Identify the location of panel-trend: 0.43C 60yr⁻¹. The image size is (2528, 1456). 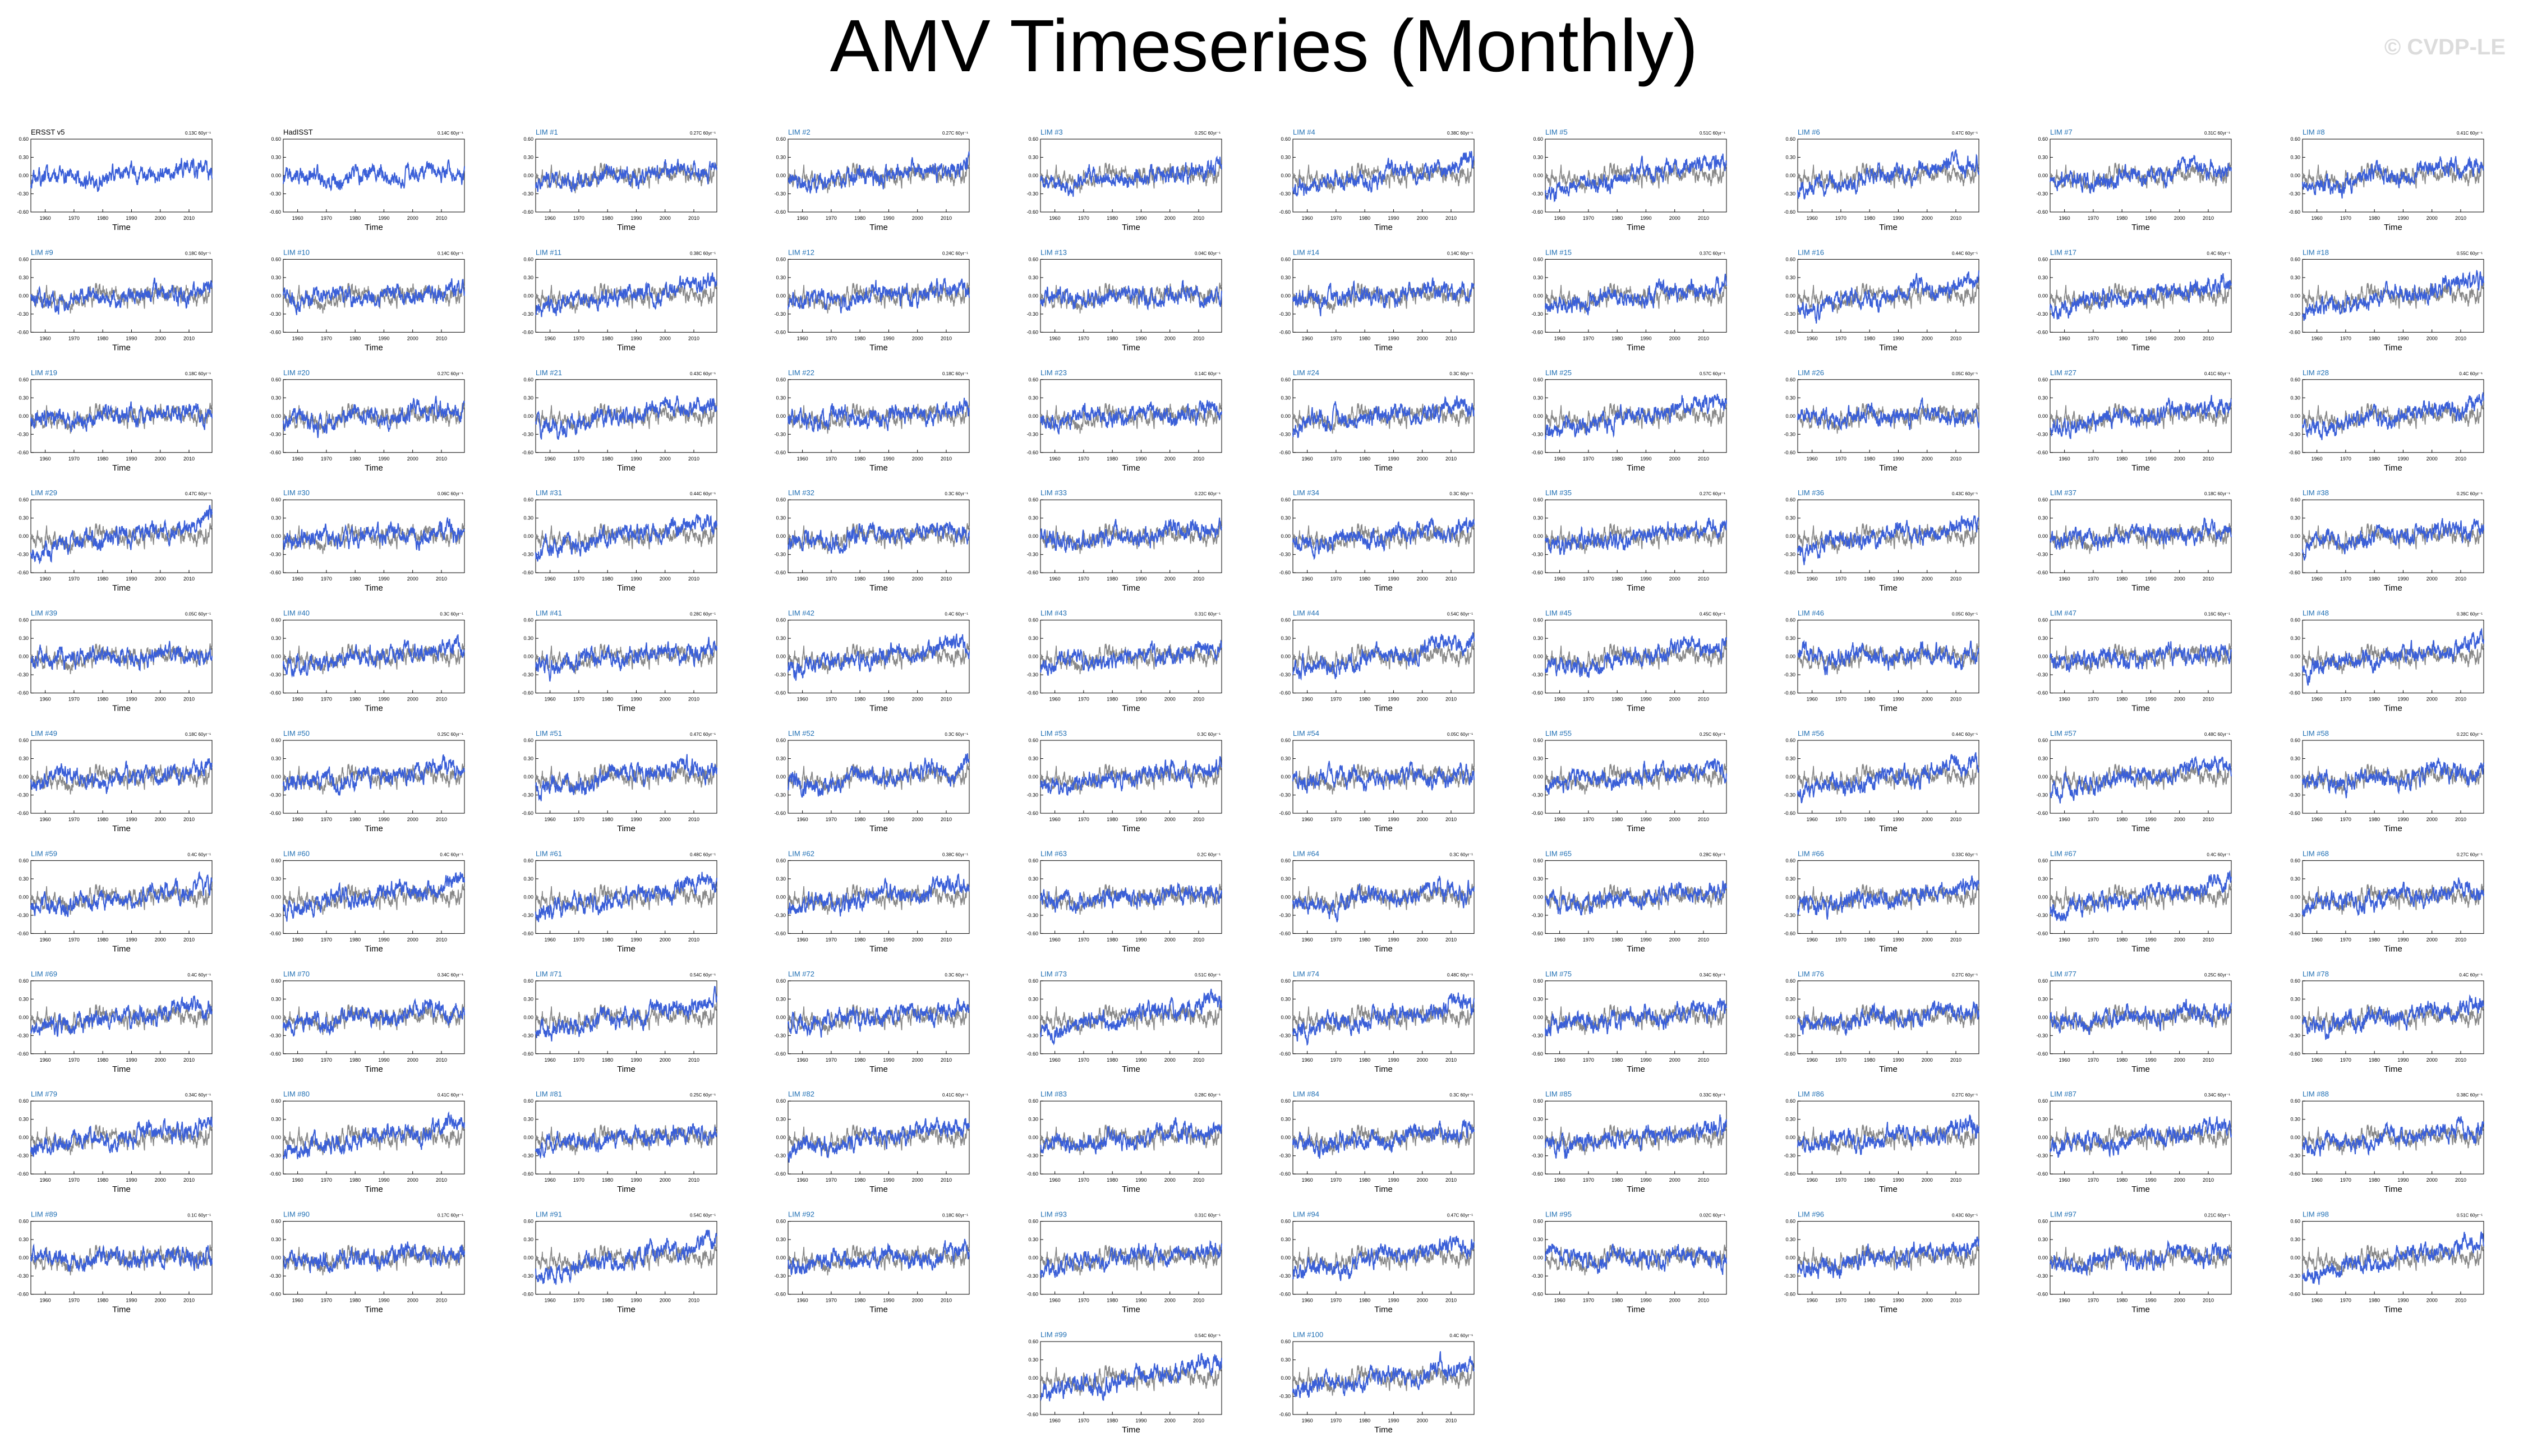
(1965, 493).